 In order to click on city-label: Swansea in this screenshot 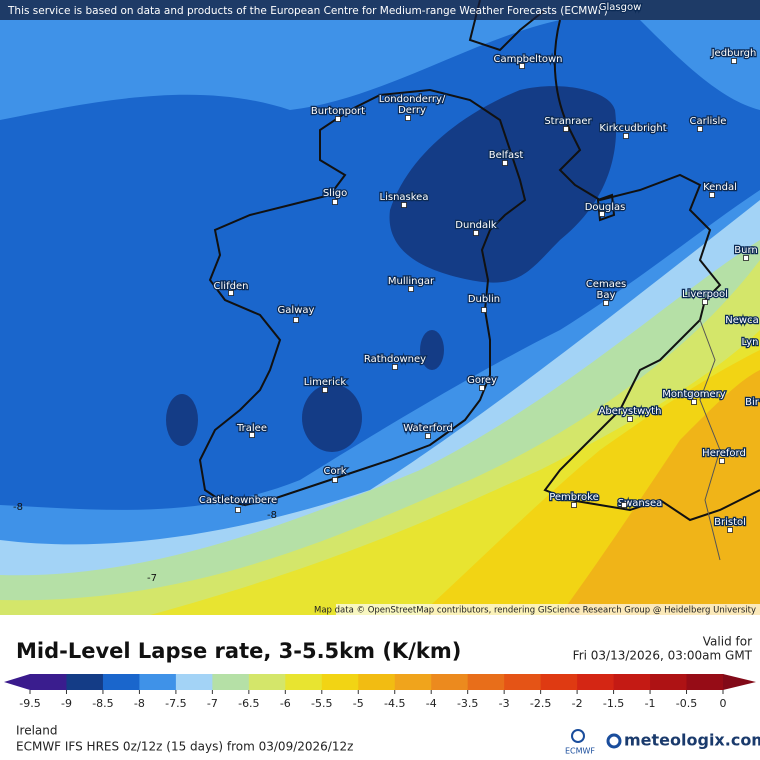, I will do `click(640, 503)`.